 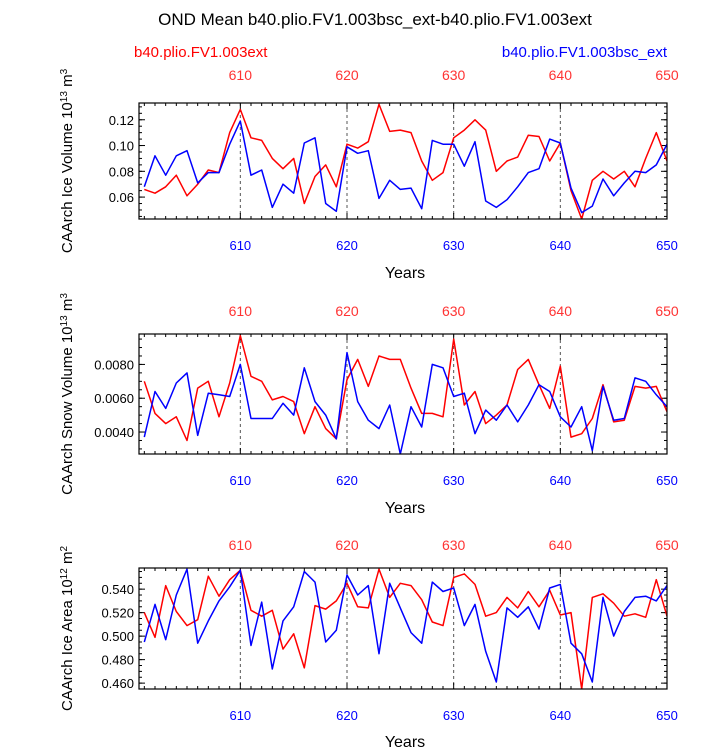 I want to click on y-tick-label: 0.12, so click(x=121, y=120).